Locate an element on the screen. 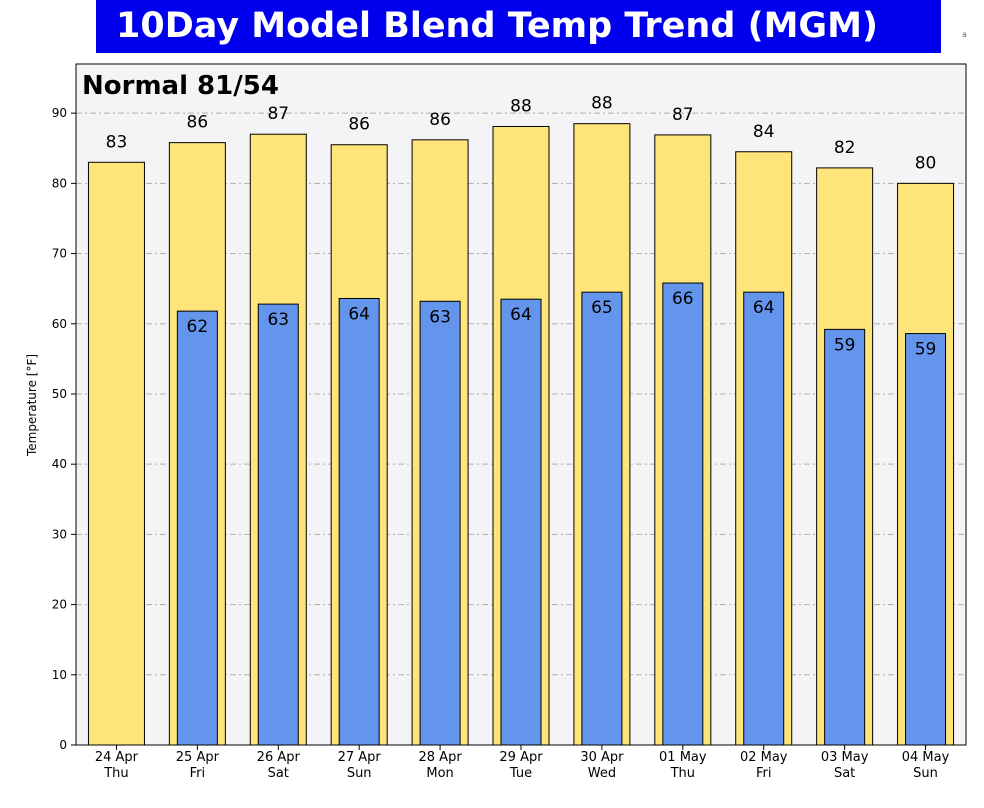  y-tick-label: 60 is located at coordinates (59, 324).